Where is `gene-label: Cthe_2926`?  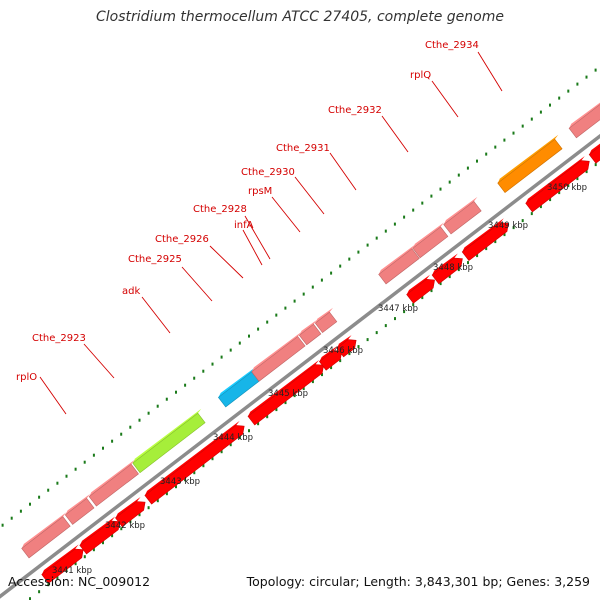 gene-label: Cthe_2926 is located at coordinates (182, 239).